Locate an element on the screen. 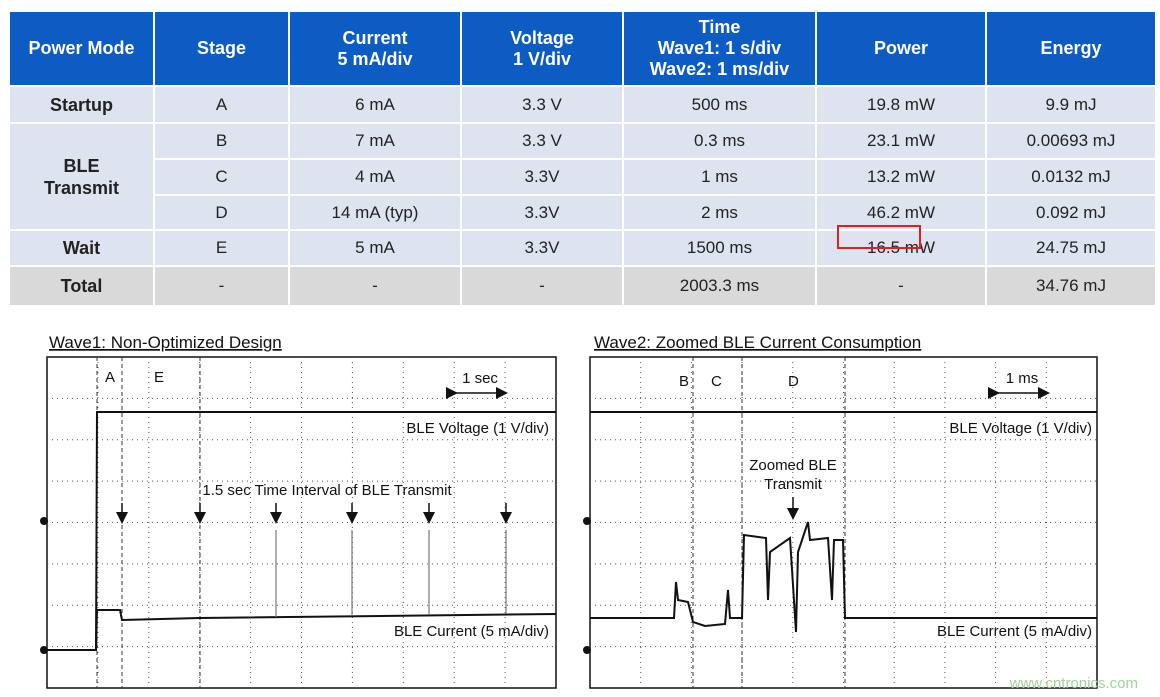  header-cell: Power Mode is located at coordinates (81, 48).